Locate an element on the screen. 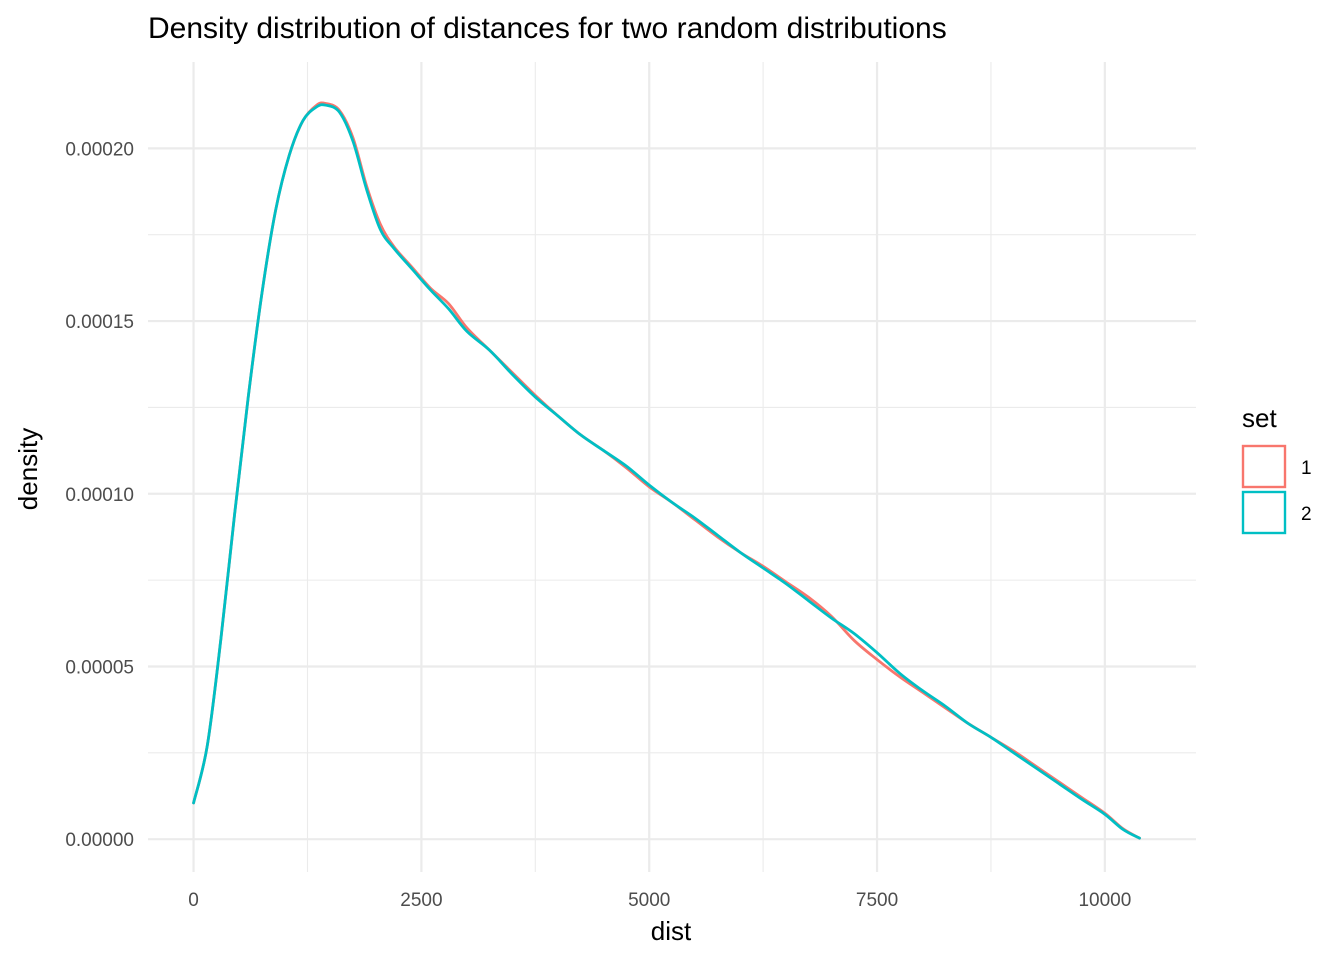 This screenshot has width=1344, height=960. x-axis-ticks: 0 2500 5000 7500 10000 is located at coordinates (659, 900).